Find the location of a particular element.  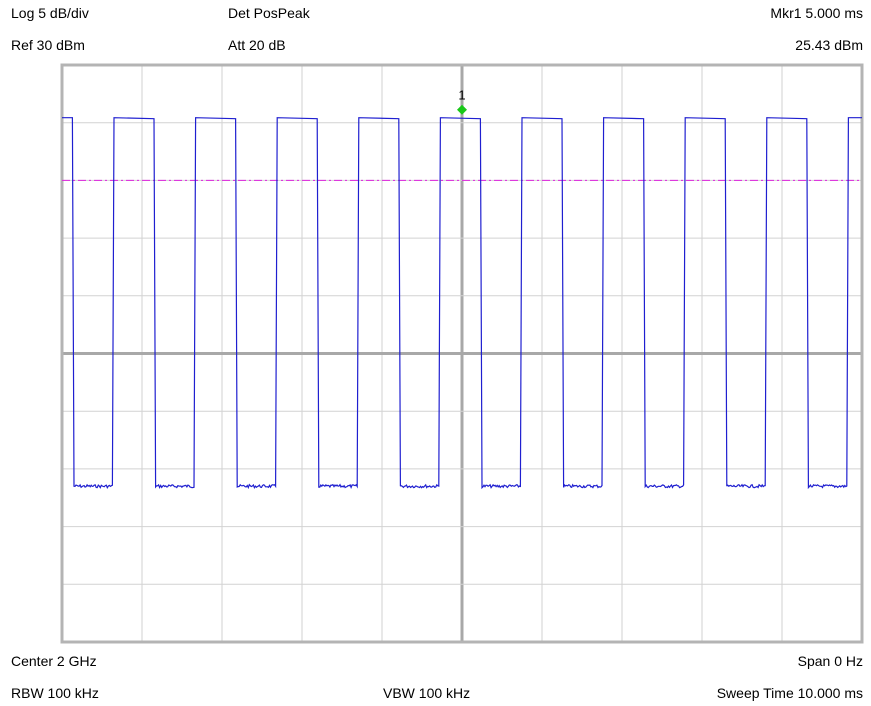

marker-label: Mkr1 5.000 ms is located at coordinates (816, 13).